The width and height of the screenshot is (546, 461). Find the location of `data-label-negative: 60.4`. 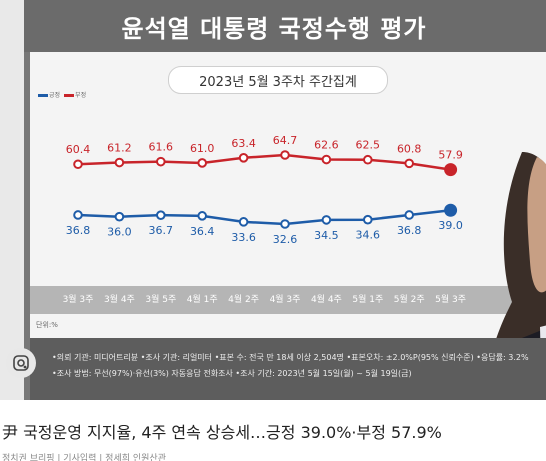

data-label-negative: 60.4 is located at coordinates (78, 149).